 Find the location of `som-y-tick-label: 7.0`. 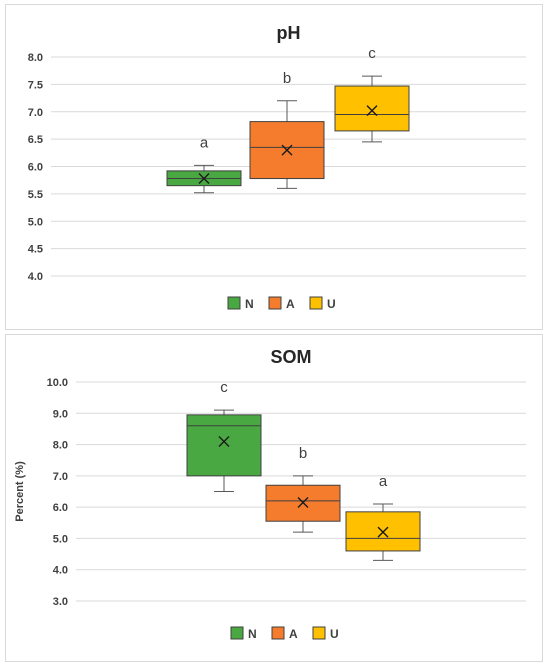

som-y-tick-label: 7.0 is located at coordinates (60, 477).